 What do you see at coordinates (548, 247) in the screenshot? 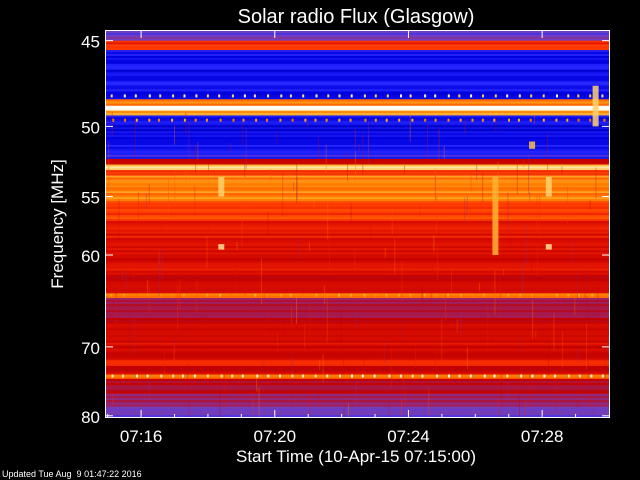
I see `burst-event` at bounding box center [548, 247].